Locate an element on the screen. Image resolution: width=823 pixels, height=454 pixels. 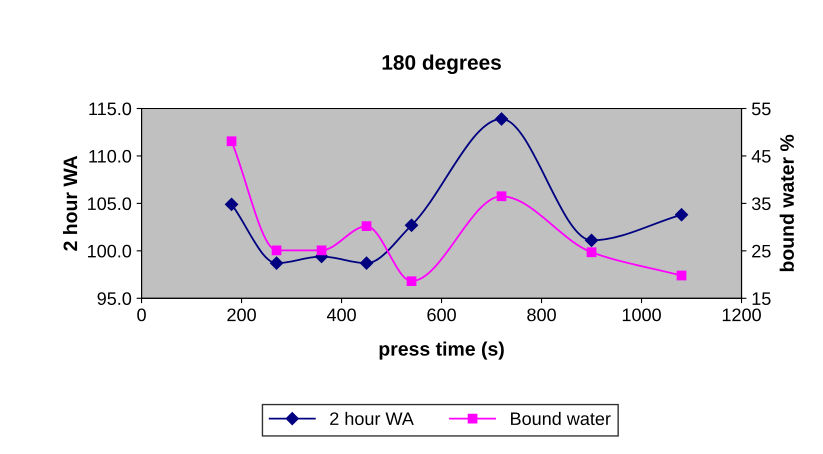
y2-tick-label: 35 is located at coordinates (761, 203).